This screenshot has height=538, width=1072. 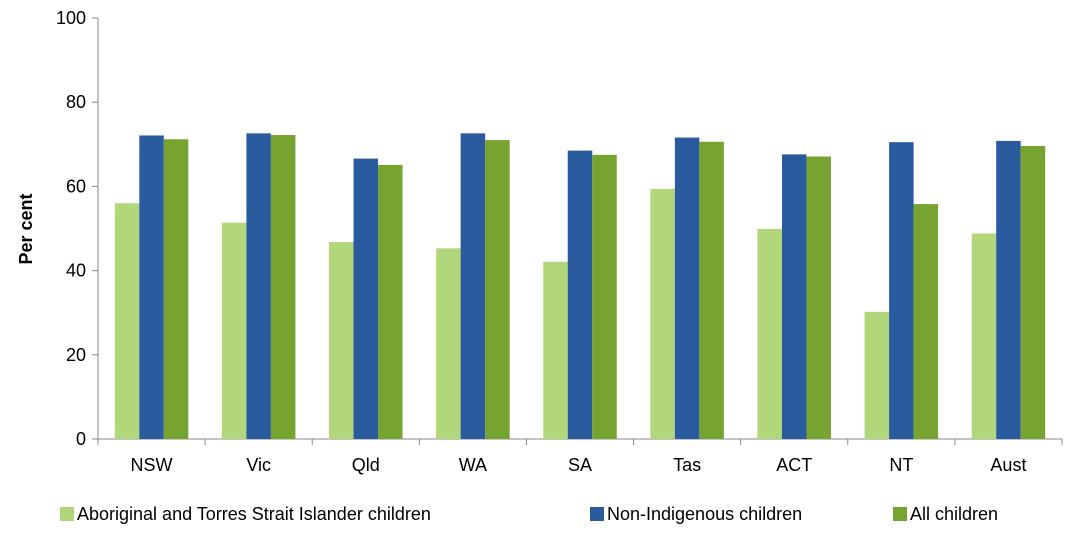 I want to click on legend-label: All children, so click(x=954, y=514).